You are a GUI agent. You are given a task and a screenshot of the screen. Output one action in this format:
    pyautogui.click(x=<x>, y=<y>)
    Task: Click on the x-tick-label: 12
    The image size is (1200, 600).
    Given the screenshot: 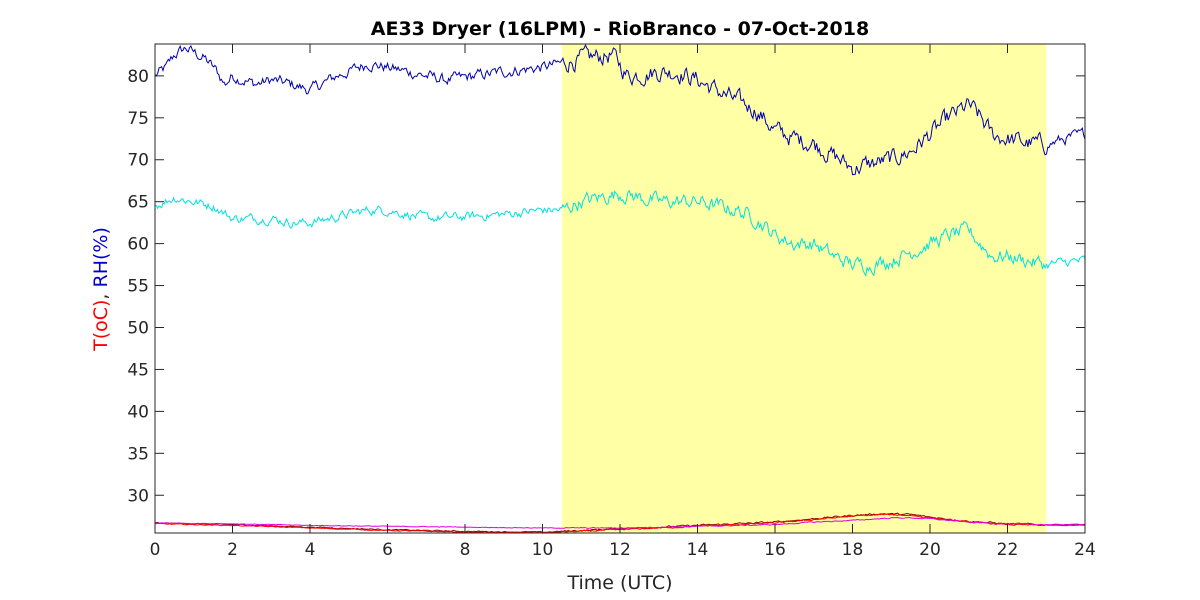 What is the action you would take?
    pyautogui.click(x=620, y=550)
    